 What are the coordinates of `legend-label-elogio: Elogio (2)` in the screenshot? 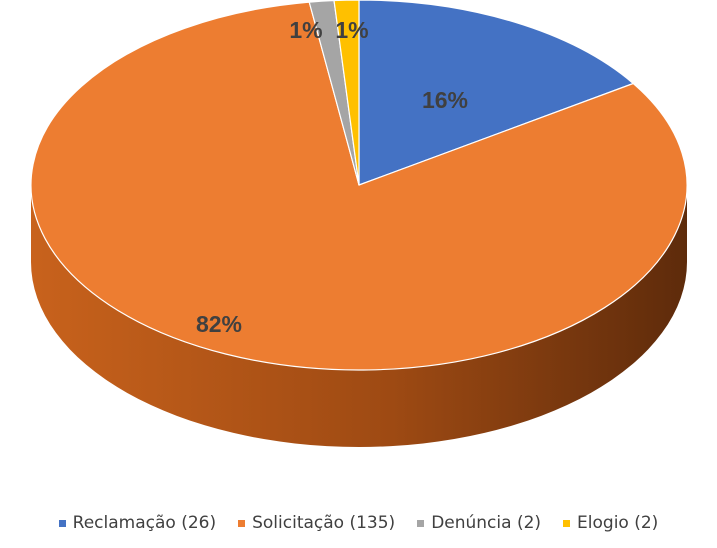 It's located at (618, 523).